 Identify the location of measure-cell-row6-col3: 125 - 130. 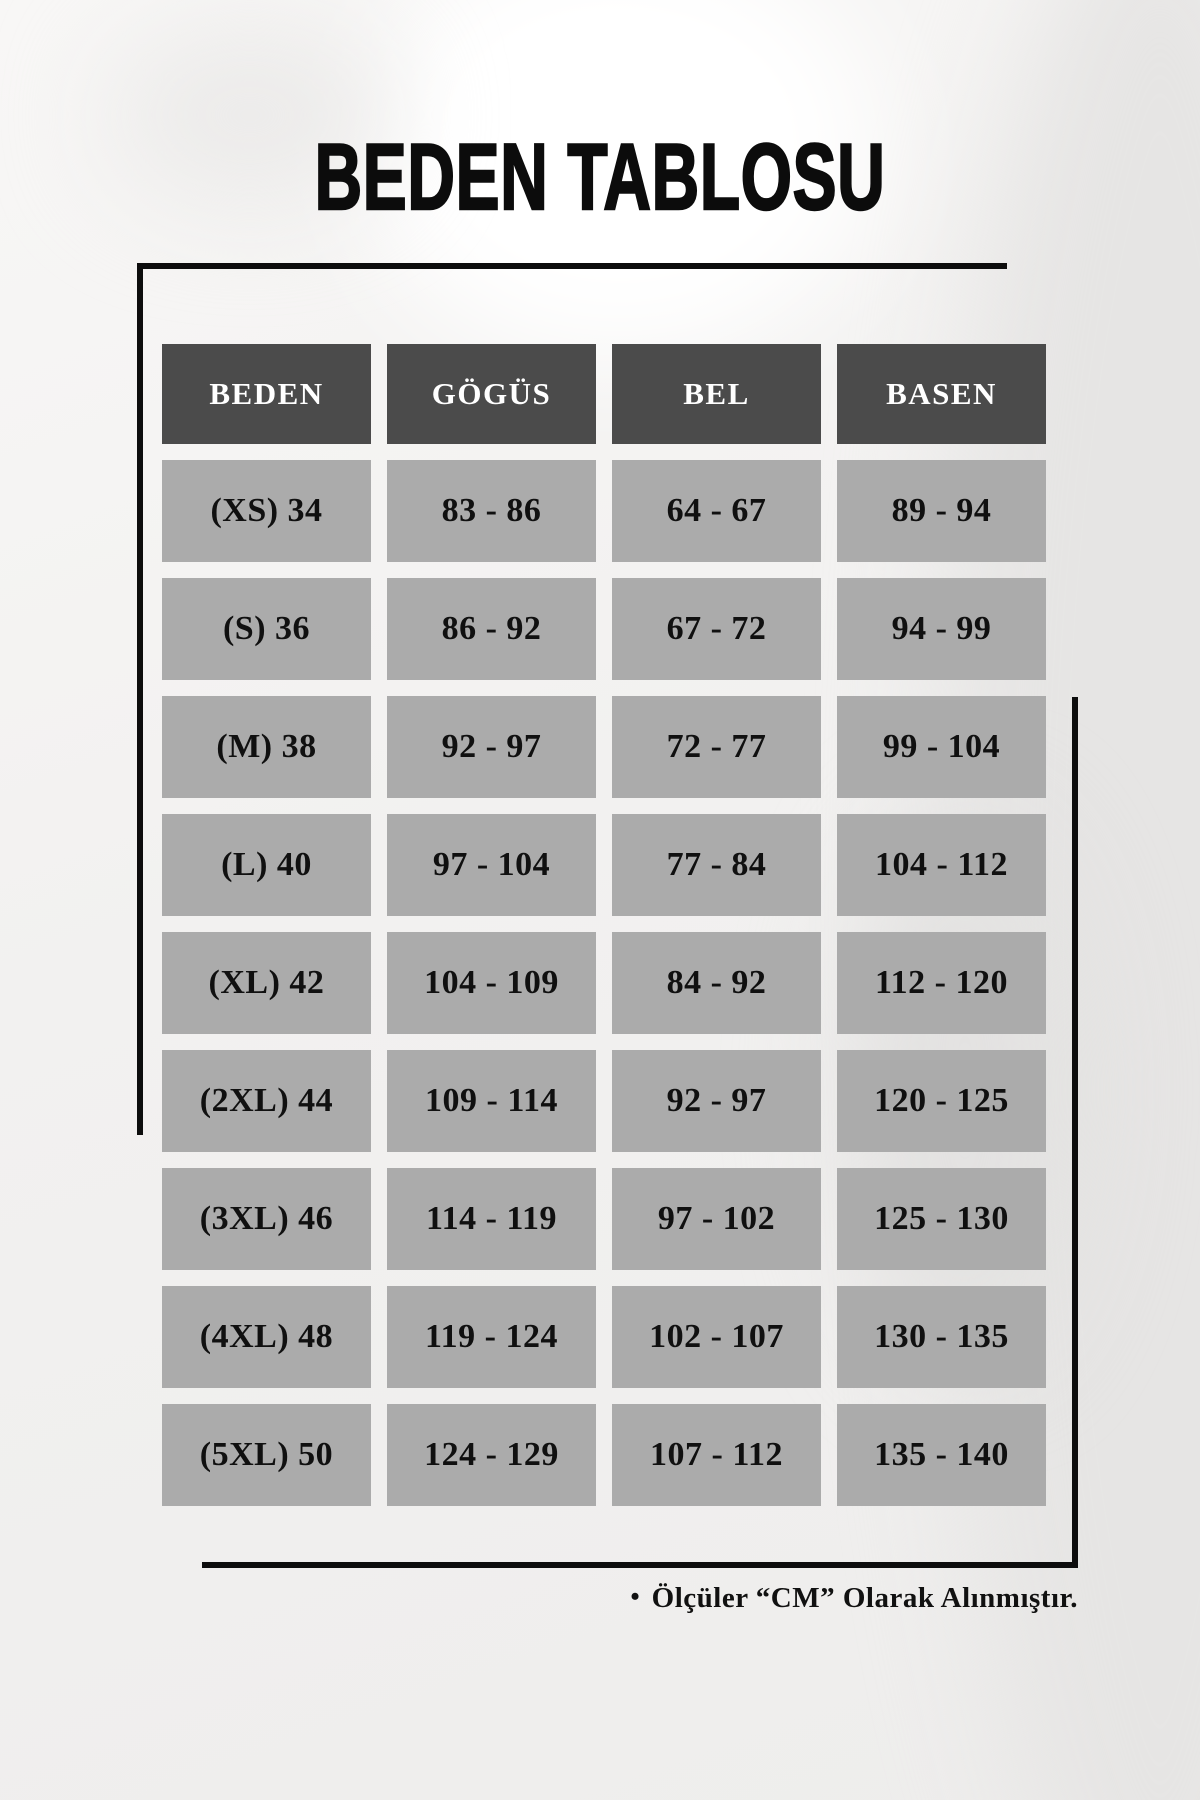
(941, 1219).